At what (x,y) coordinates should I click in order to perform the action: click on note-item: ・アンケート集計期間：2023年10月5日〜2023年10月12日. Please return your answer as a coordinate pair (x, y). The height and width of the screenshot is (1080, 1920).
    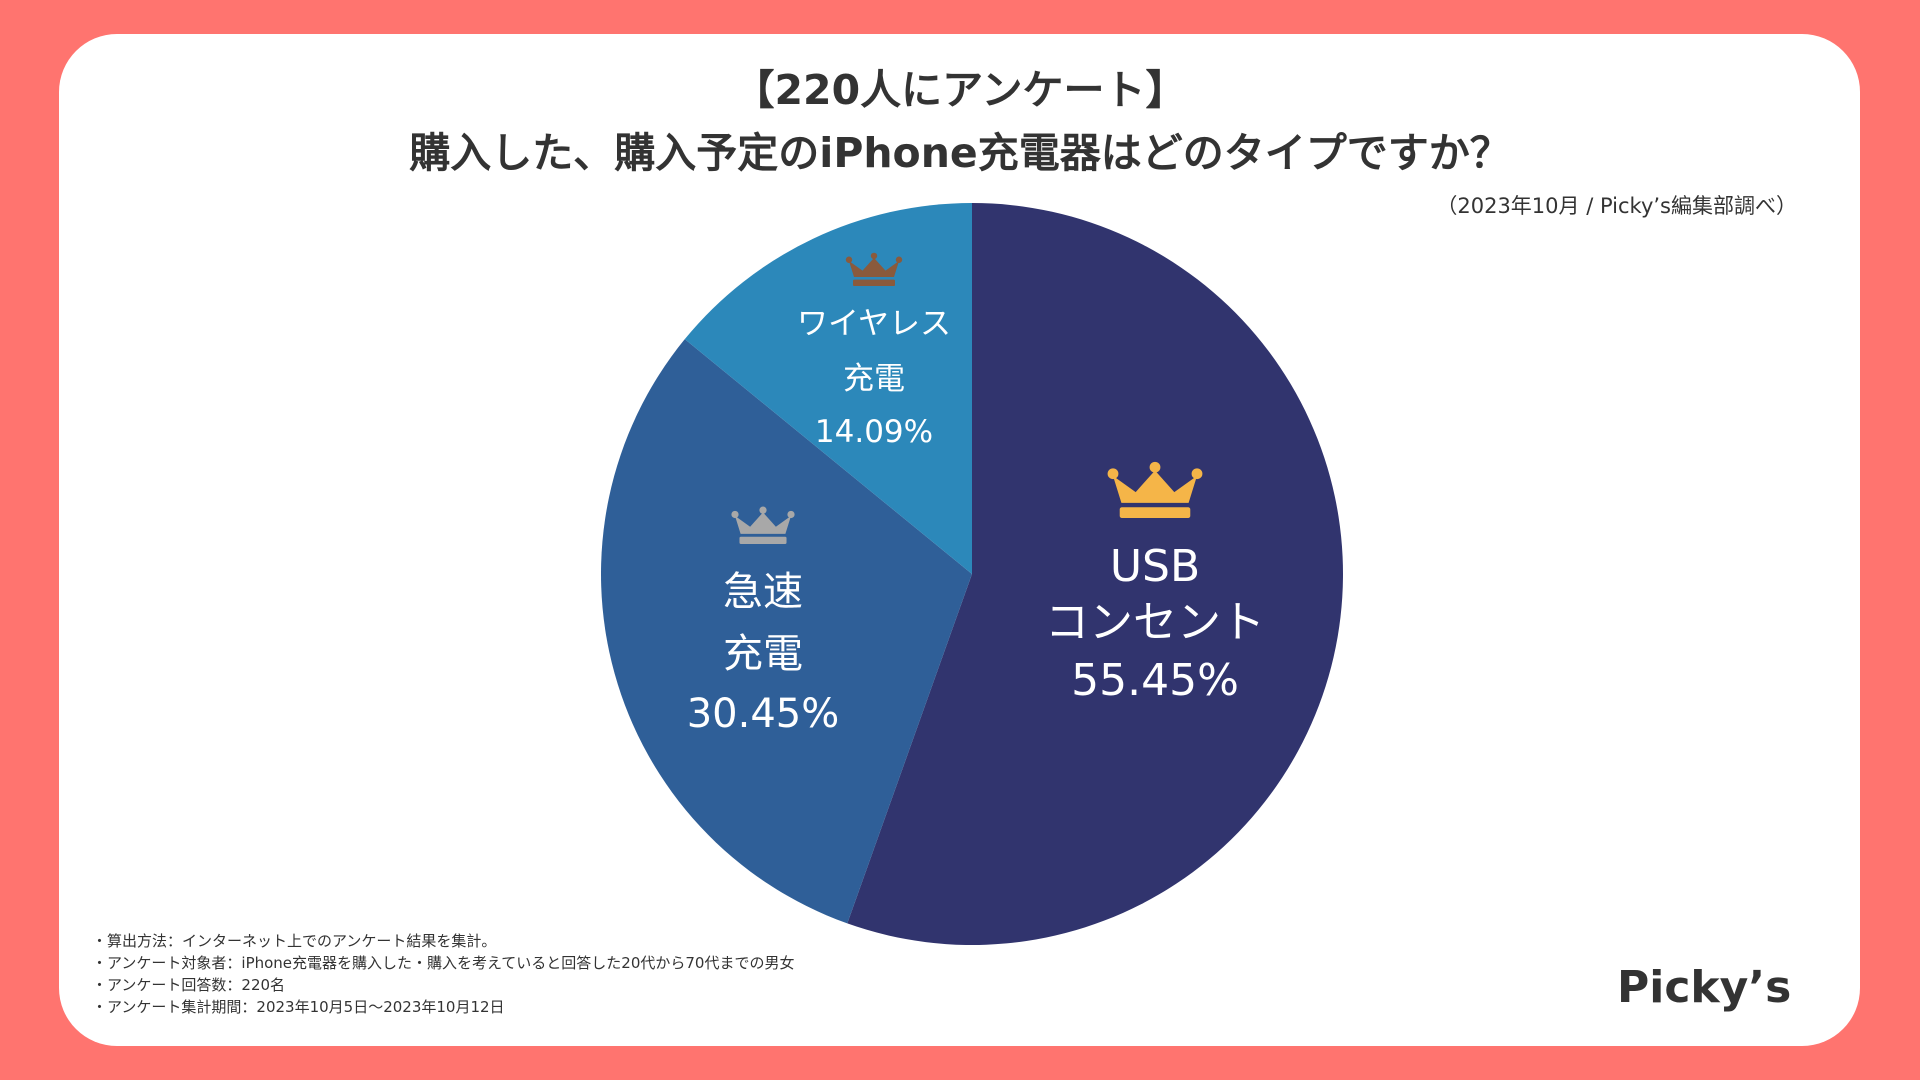
    Looking at the image, I should click on (298, 1007).